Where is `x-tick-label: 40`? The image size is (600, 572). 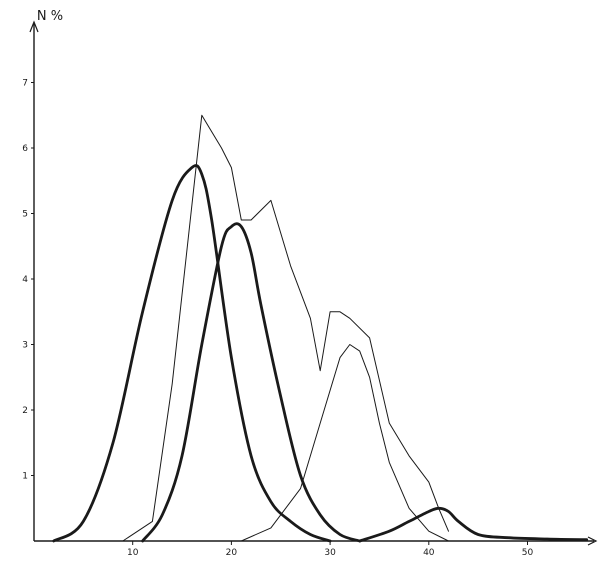
x-tick-label: 40 is located at coordinates (429, 553).